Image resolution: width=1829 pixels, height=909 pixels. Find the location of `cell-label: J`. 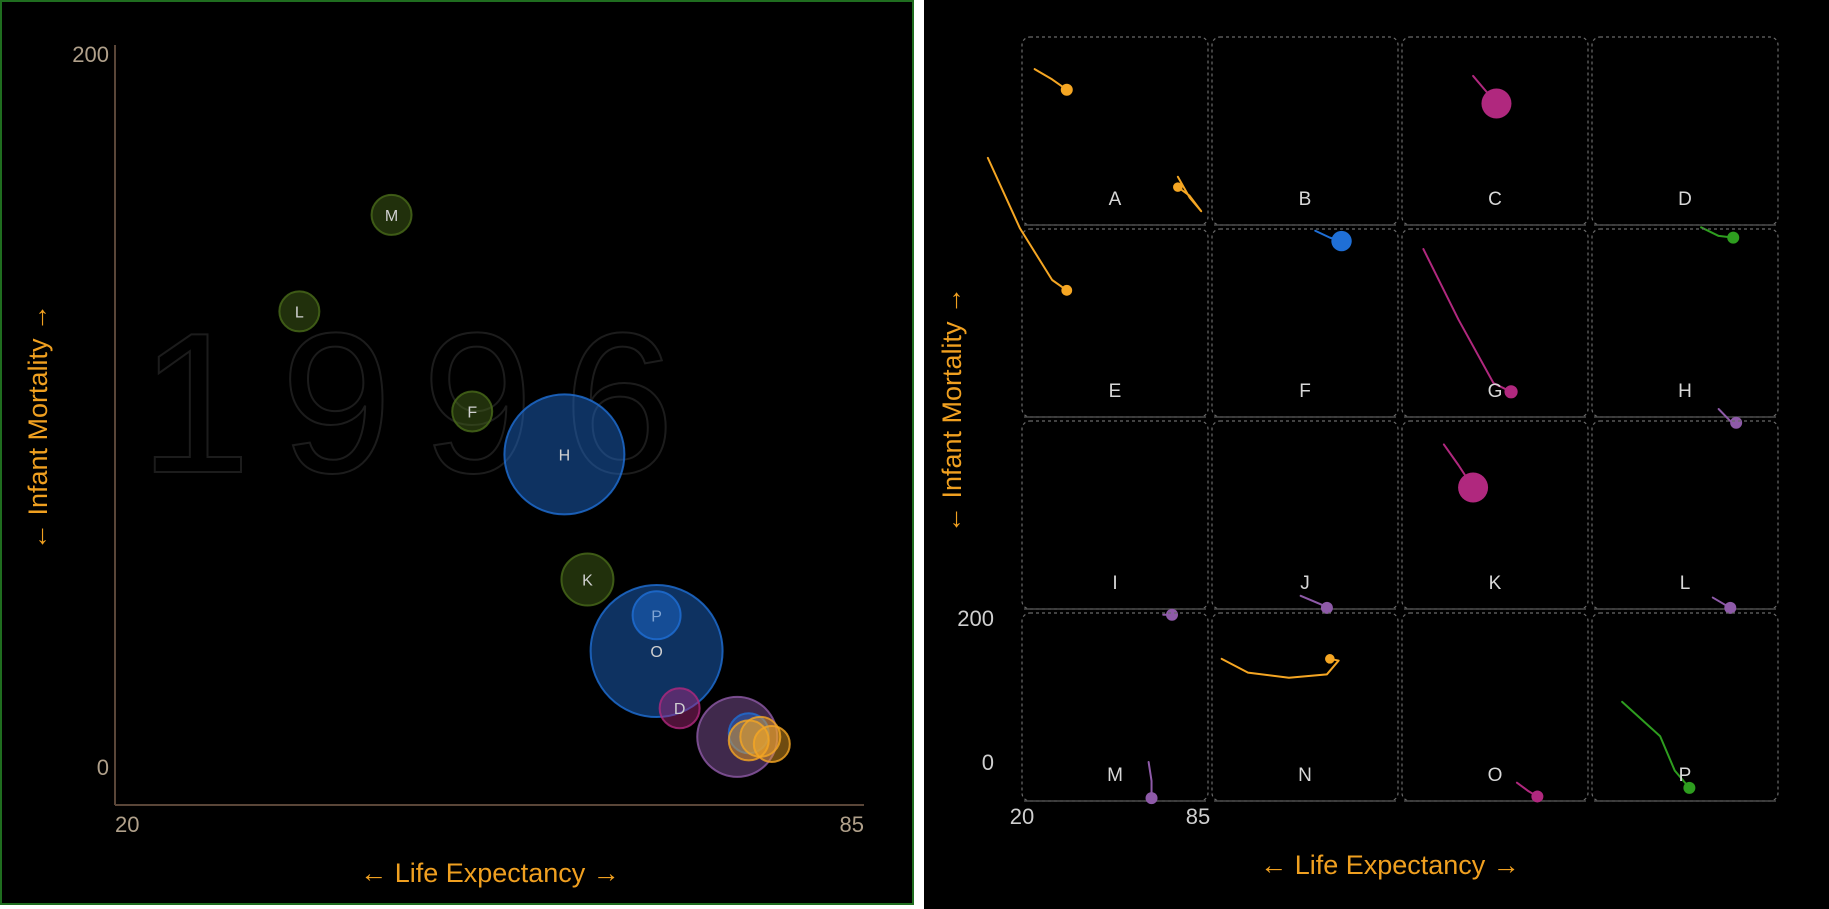

cell-label: J is located at coordinates (1305, 583).